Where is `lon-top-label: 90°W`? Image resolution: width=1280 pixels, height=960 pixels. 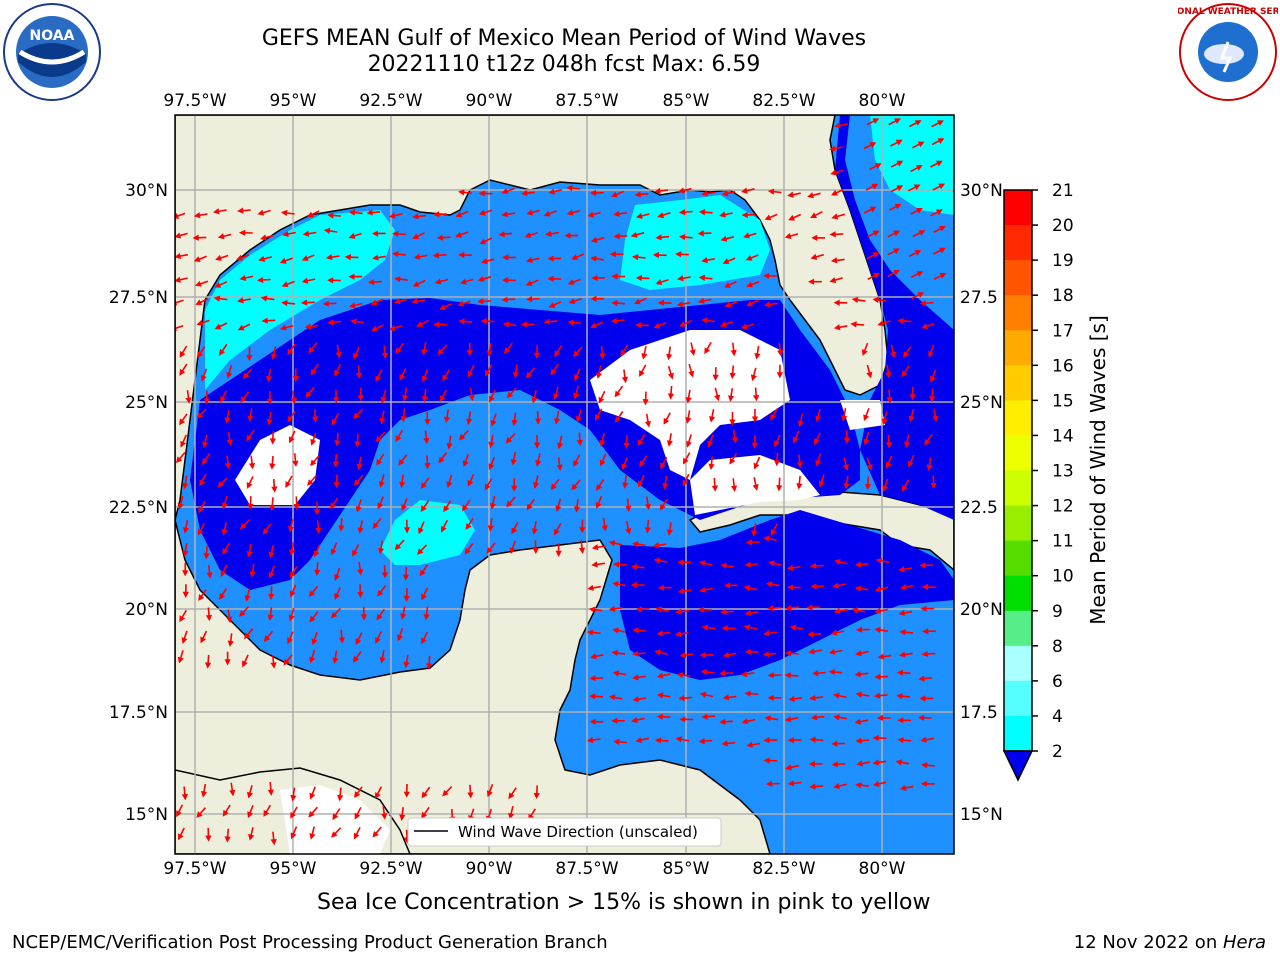 lon-top-label: 90°W is located at coordinates (489, 101).